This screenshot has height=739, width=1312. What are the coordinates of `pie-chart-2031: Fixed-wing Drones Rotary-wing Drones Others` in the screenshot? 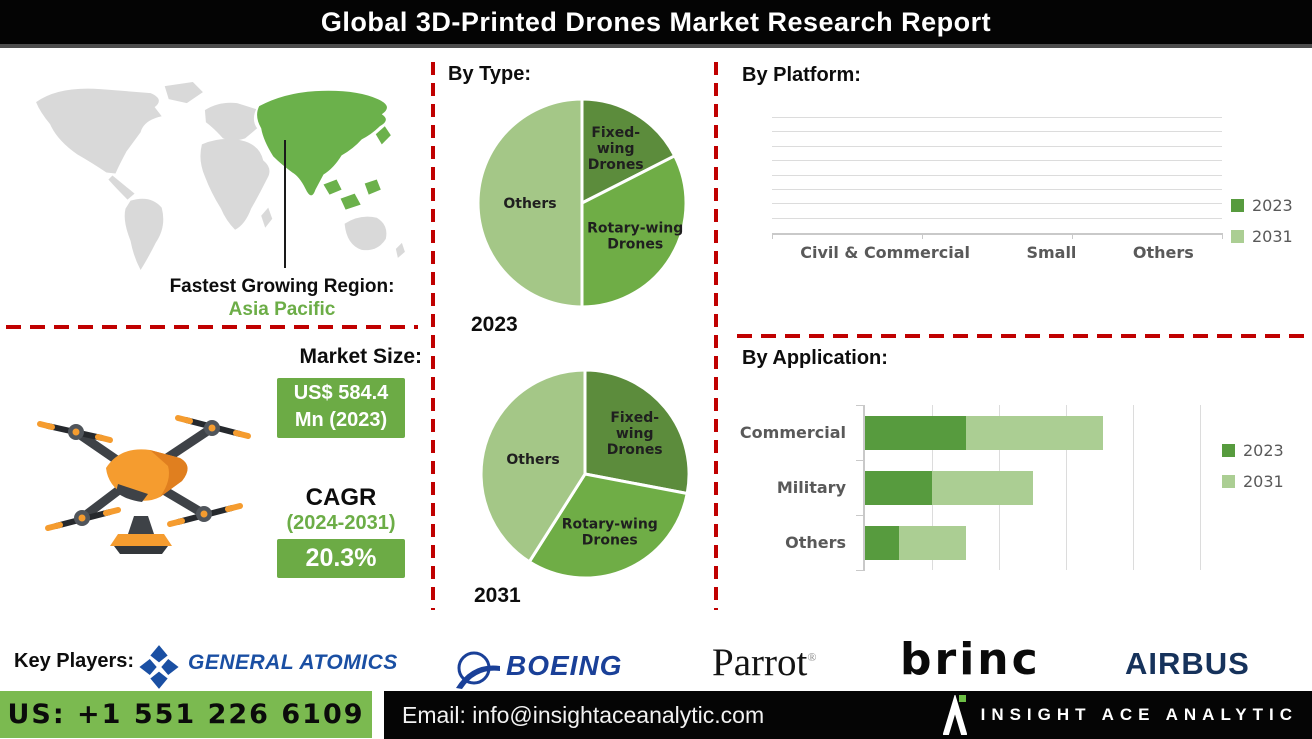 It's located at (585, 474).